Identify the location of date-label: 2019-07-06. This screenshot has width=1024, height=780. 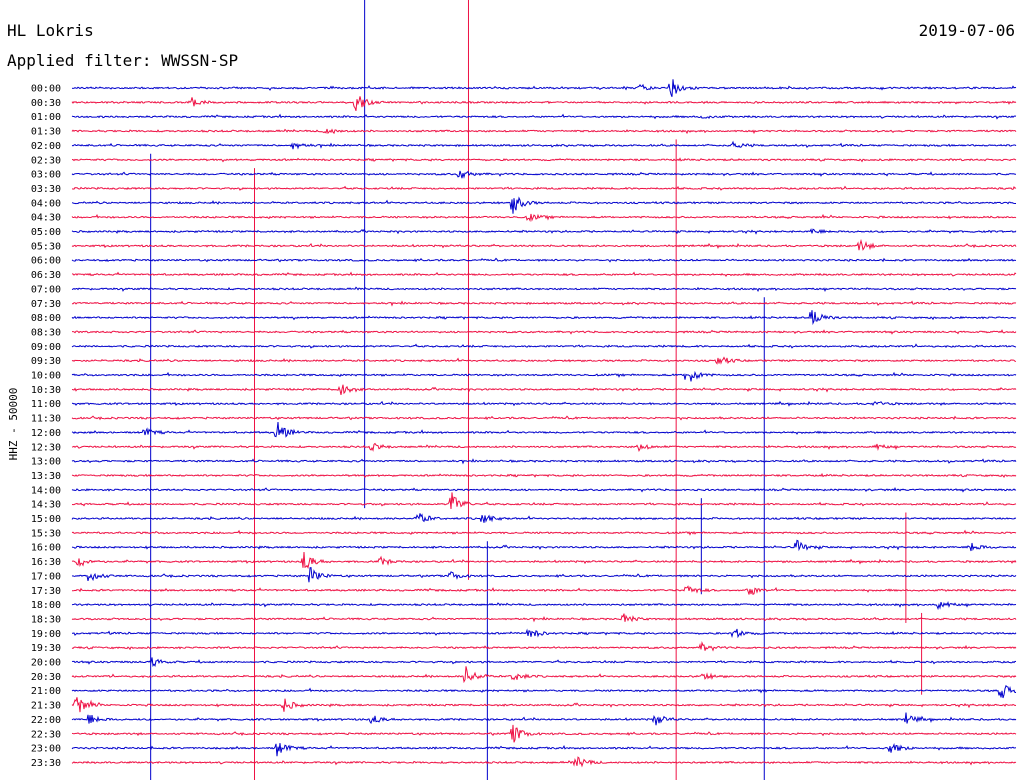
(967, 30).